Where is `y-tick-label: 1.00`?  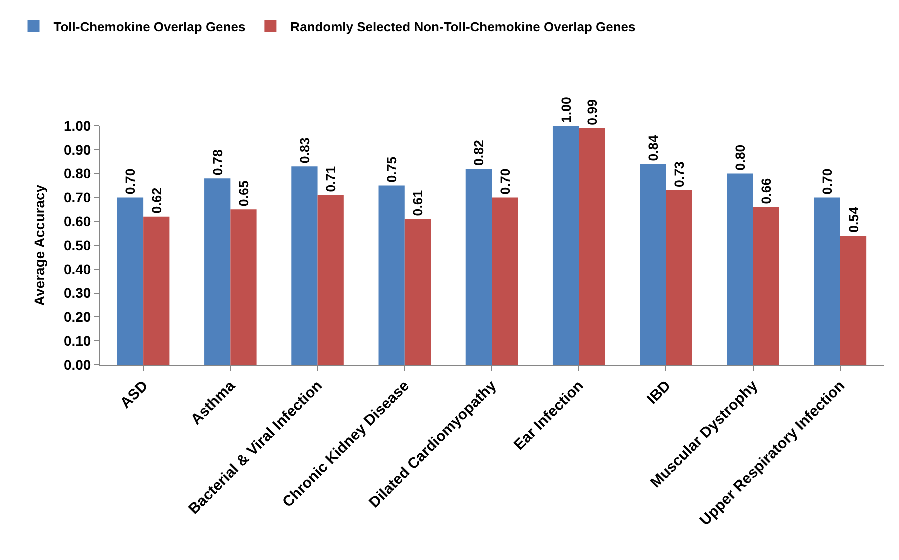 y-tick-label: 1.00 is located at coordinates (78, 126).